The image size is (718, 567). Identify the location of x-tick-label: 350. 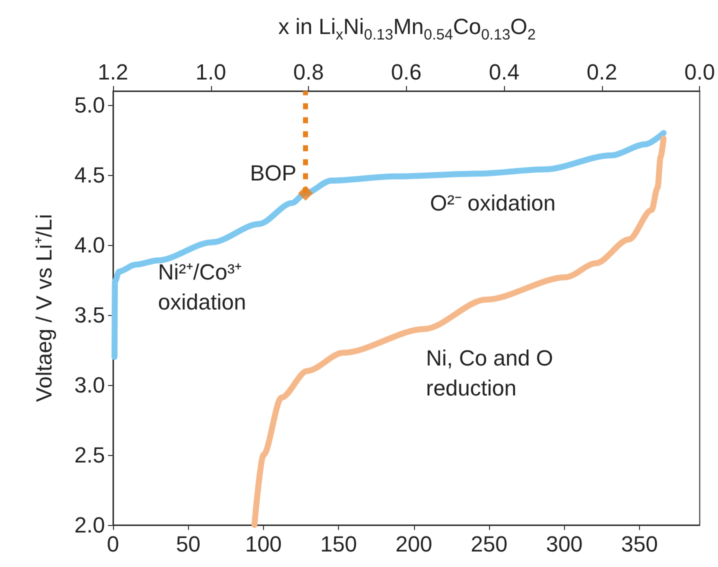
(639, 544).